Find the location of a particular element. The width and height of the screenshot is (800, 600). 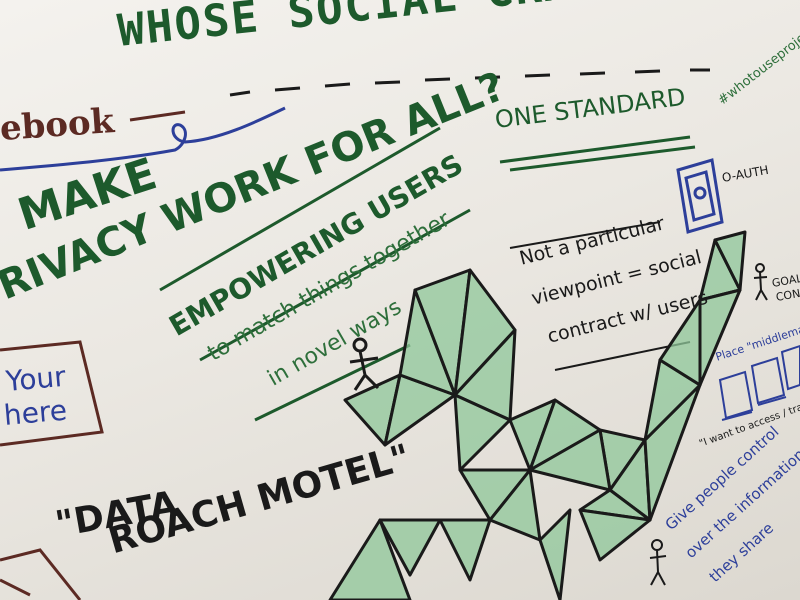

laptop-icons is located at coordinates (759, 382).